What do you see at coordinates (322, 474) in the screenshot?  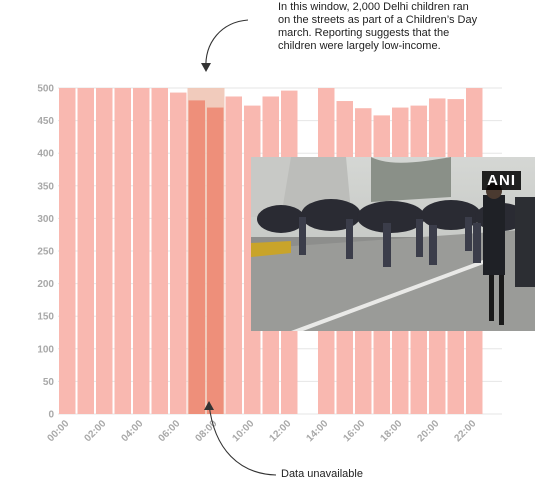 I see `data-unavailable-annotation: Data unavailable` at bounding box center [322, 474].